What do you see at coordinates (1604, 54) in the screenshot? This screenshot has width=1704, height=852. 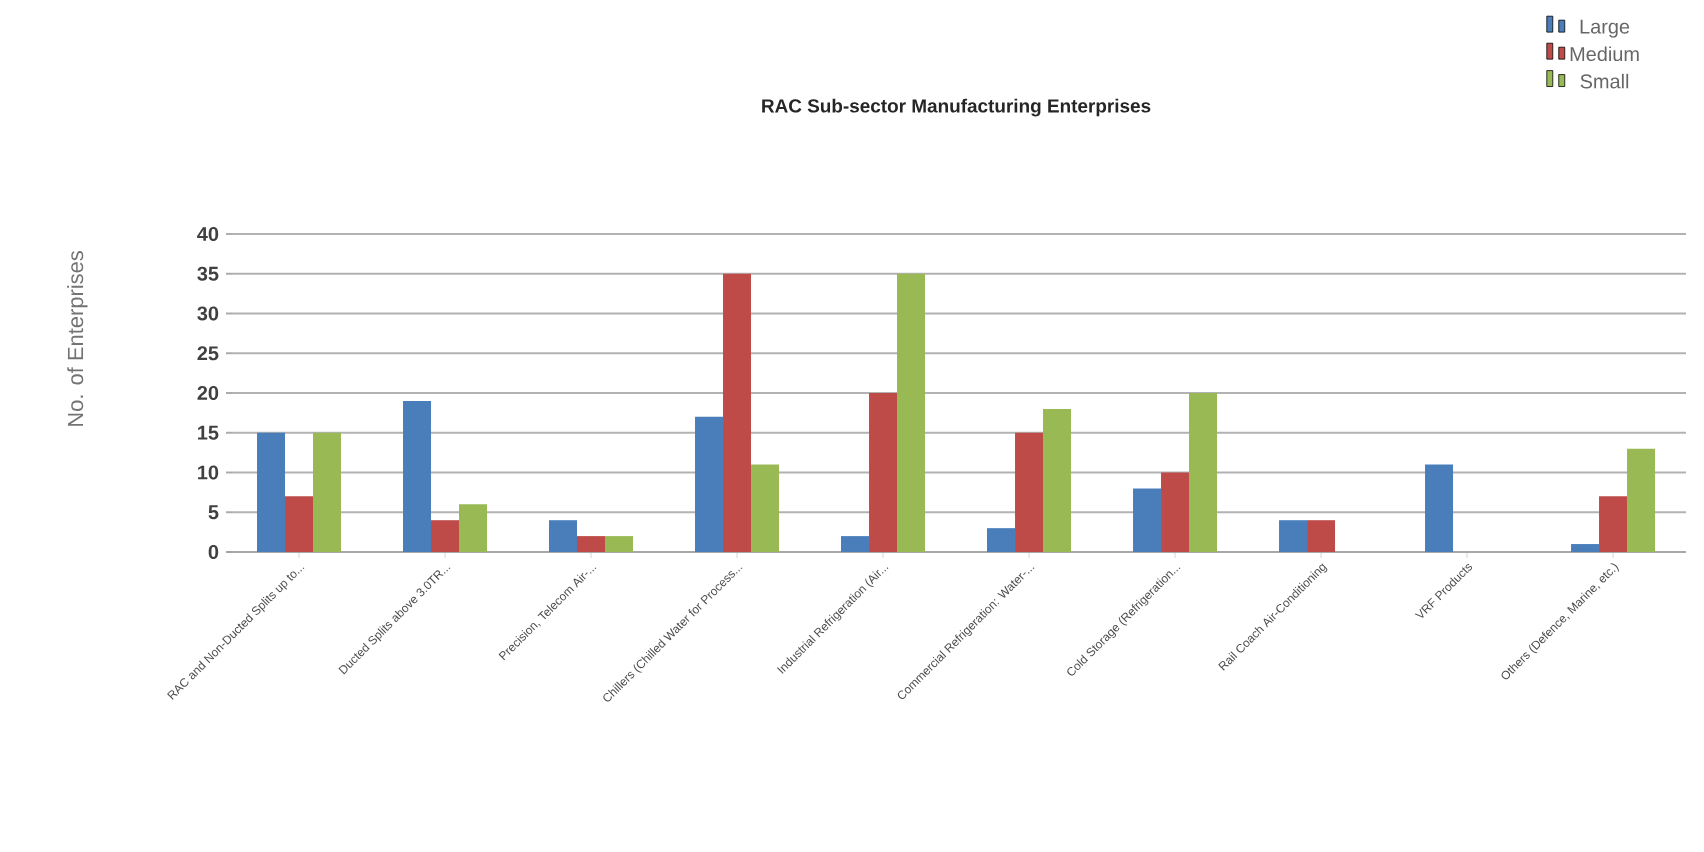 I see `legend-label: Medium` at bounding box center [1604, 54].